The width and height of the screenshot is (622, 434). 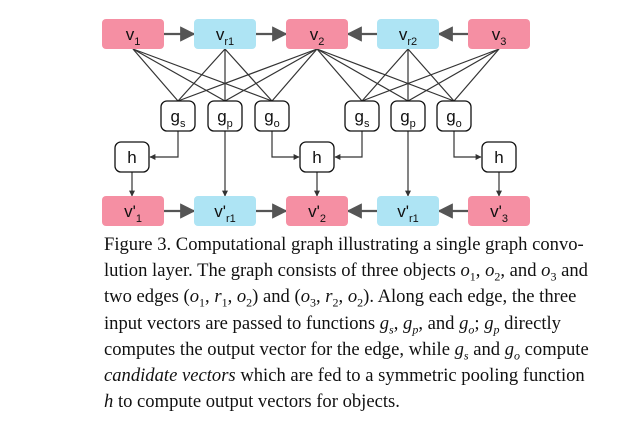 What do you see at coordinates (467, 145) in the screenshot?
I see `go-right-to-h3` at bounding box center [467, 145].